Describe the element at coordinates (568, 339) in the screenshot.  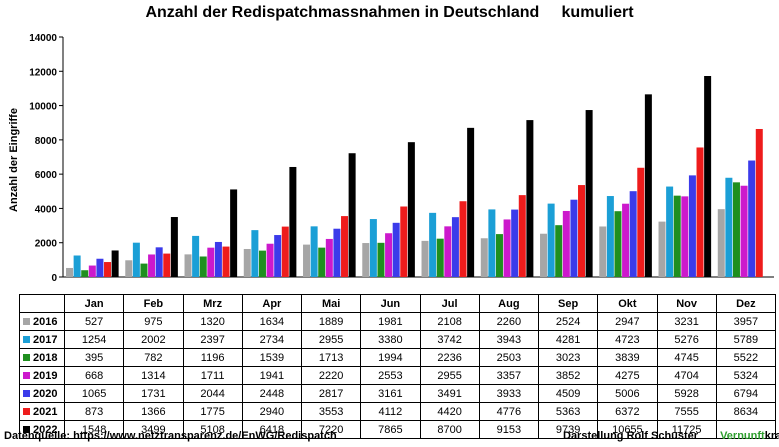
I see `table-cell: 4281` at that location.